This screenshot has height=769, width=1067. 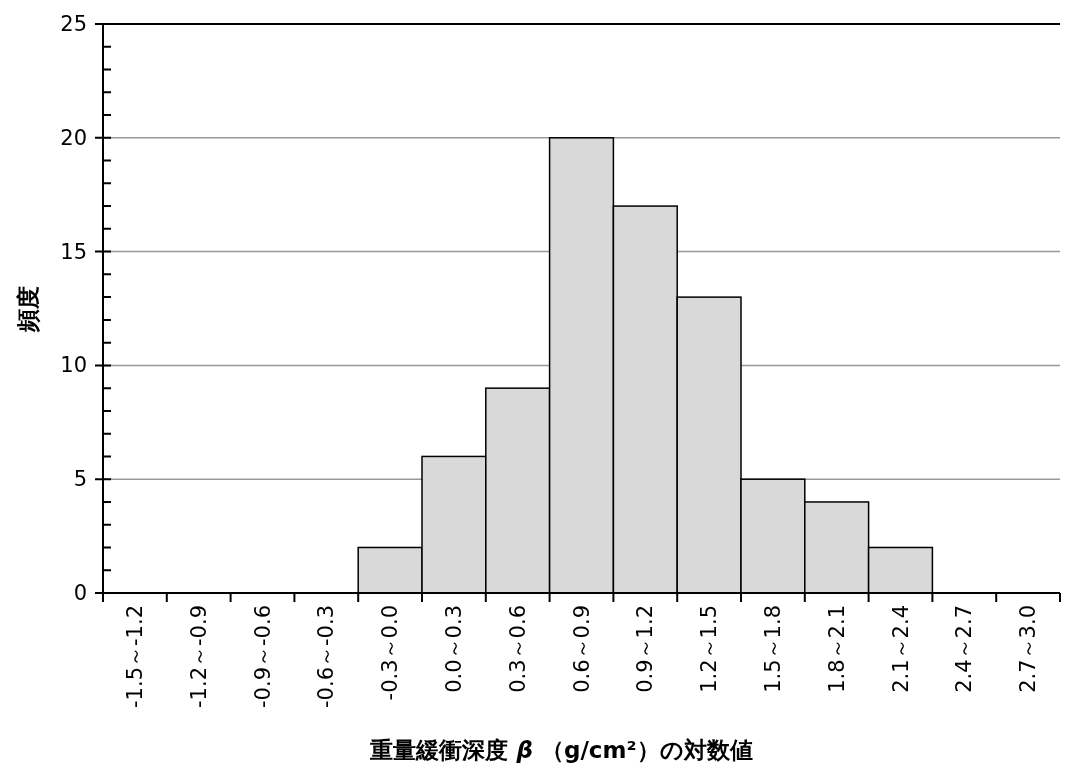 What do you see at coordinates (453, 649) in the screenshot?
I see `x-tick-label: 0.0～0.3` at bounding box center [453, 649].